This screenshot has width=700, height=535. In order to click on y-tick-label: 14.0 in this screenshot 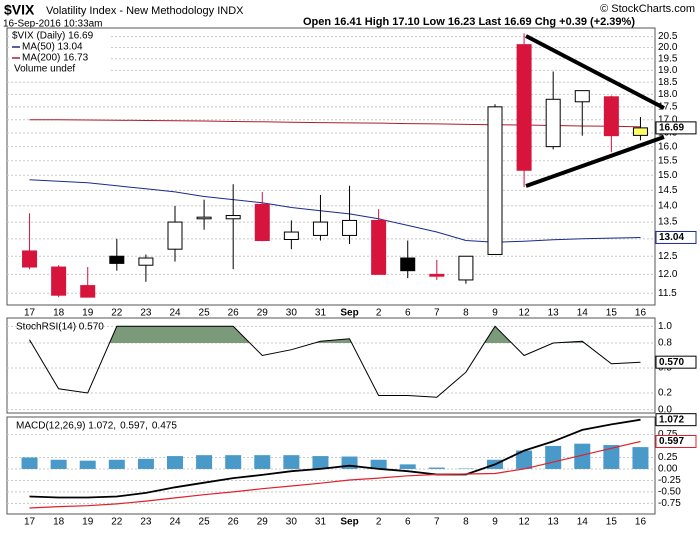, I will do `click(668, 206)`.